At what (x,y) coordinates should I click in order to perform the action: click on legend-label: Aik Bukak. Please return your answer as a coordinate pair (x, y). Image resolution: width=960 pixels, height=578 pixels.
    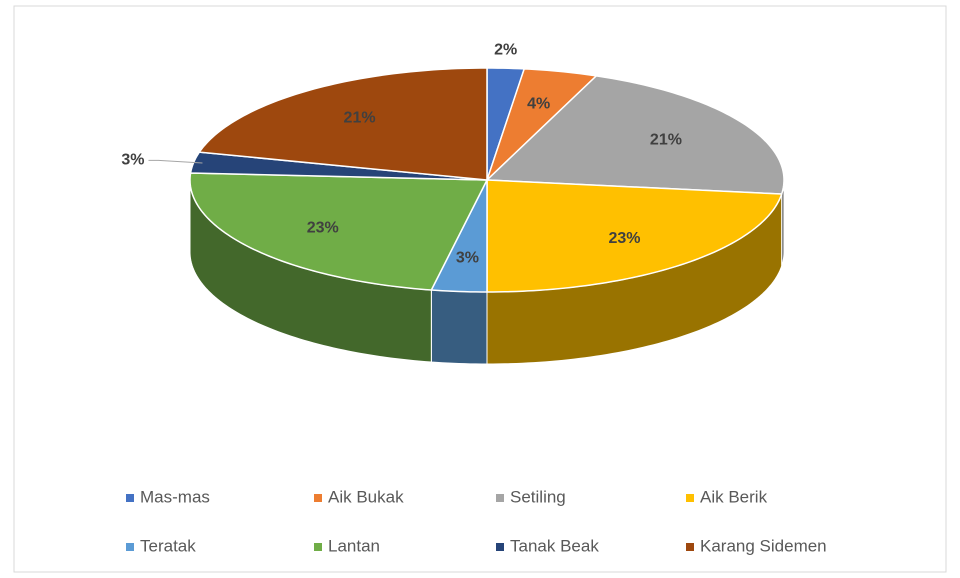
    Looking at the image, I should click on (366, 496).